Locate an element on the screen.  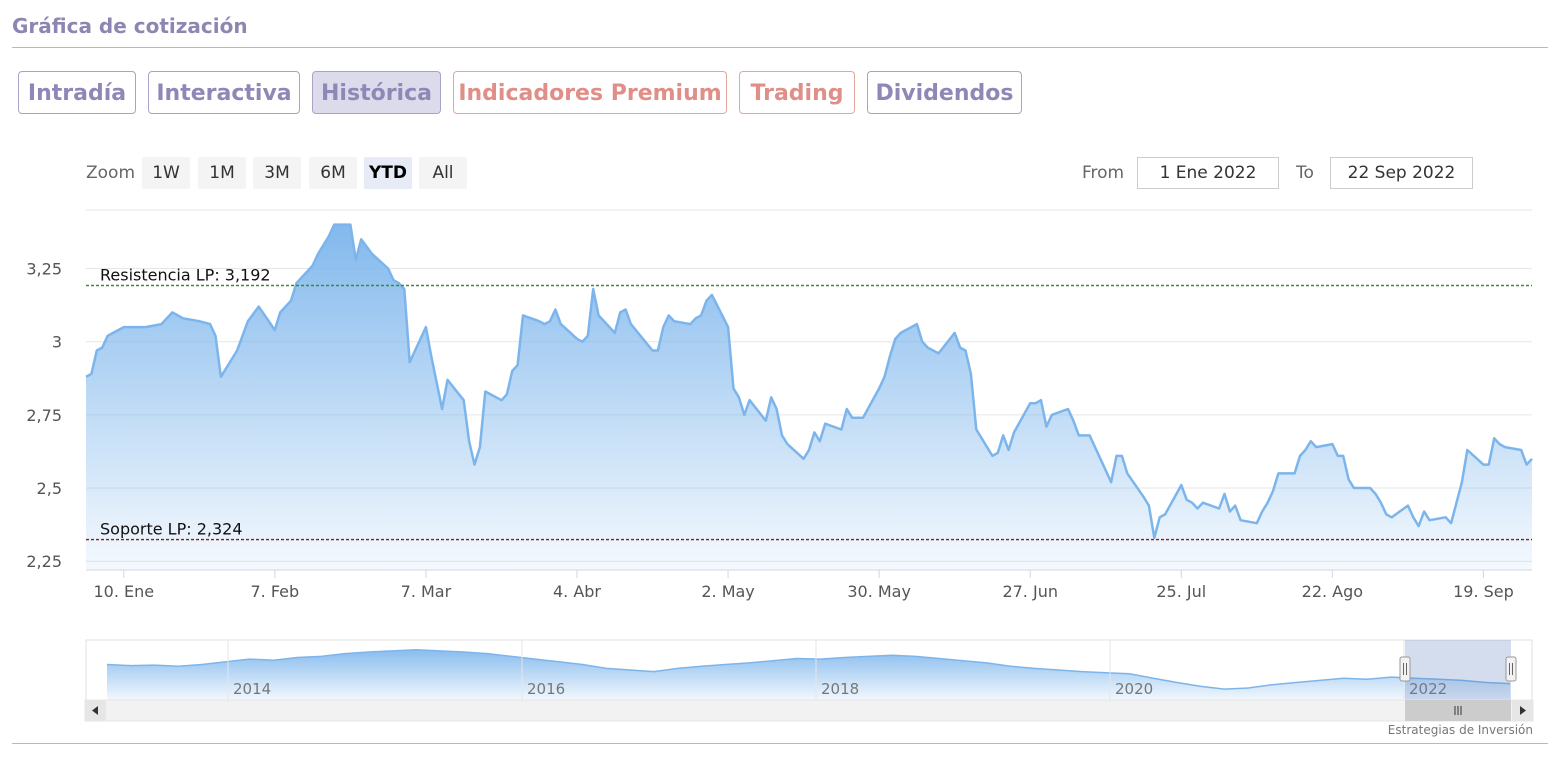
x-tick-label: 25. Jul is located at coordinates (1181, 591).